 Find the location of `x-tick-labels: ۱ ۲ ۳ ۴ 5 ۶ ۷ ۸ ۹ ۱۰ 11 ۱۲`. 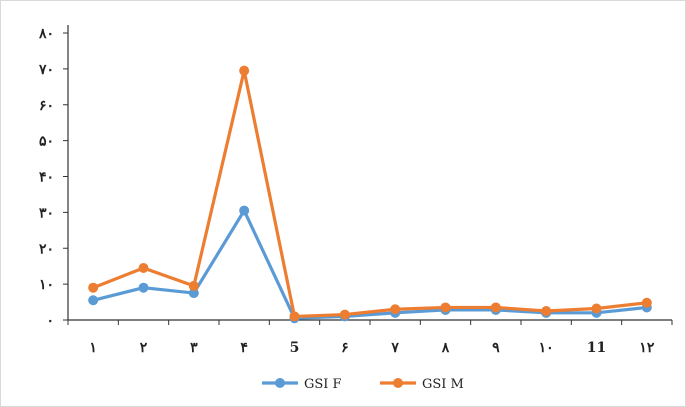

x-tick-labels: ۱ ۲ ۳ ۴ 5 ۶ ۷ ۸ ۹ ۱۰ 11 ۱۲ is located at coordinates (371, 348).